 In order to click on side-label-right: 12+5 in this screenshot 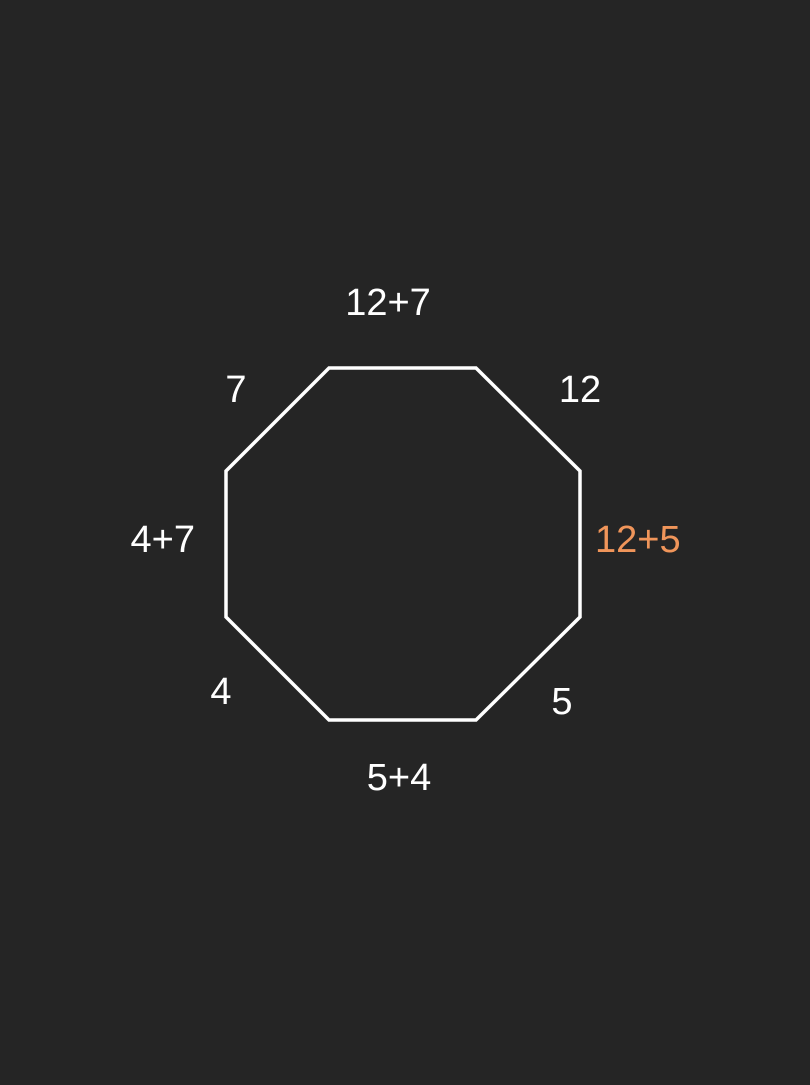, I will do `click(638, 540)`.